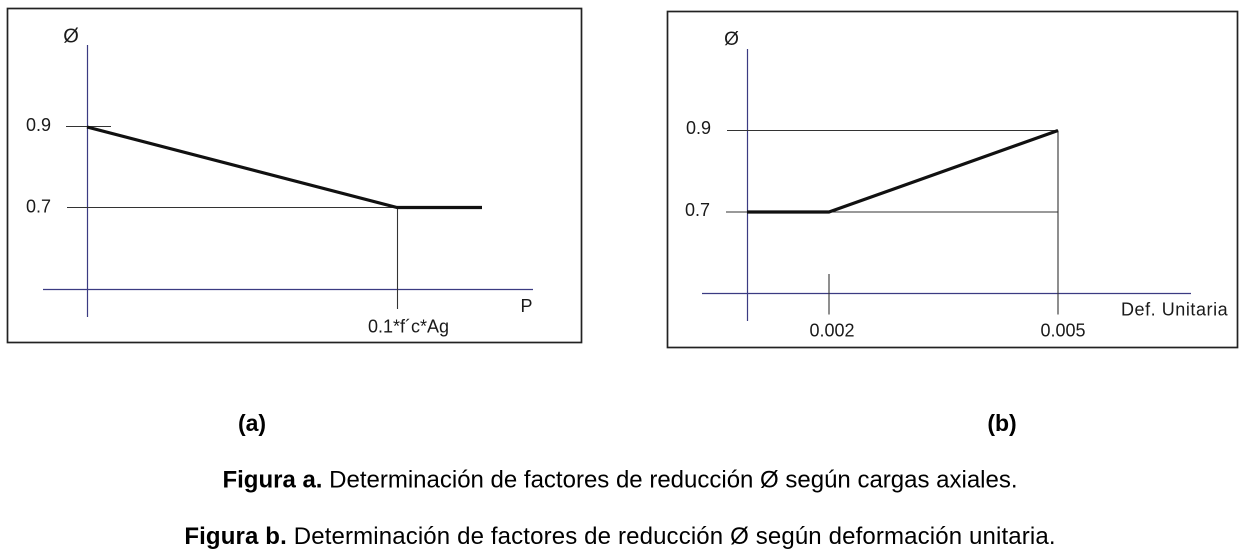  What do you see at coordinates (1062, 331) in the screenshot?
I see `svg-text: 0.005` at bounding box center [1062, 331].